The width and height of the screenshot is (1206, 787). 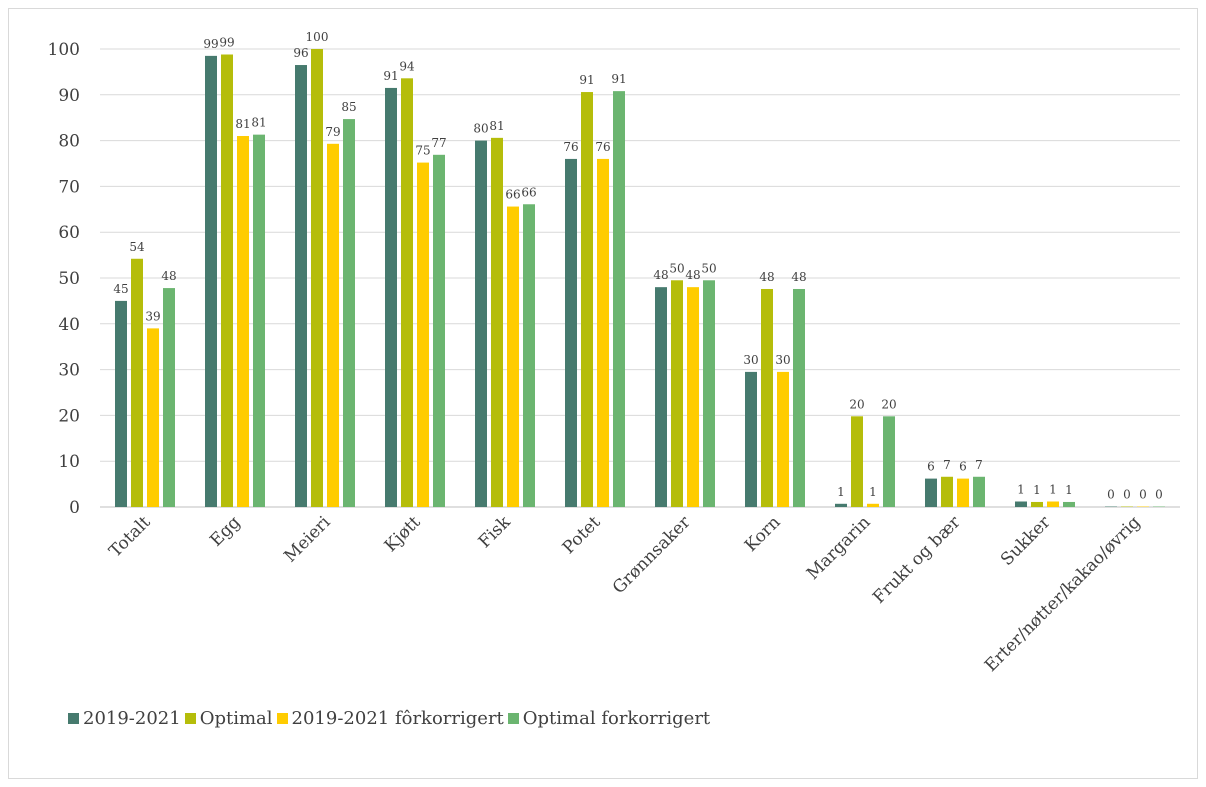 I want to click on x-tick-label: Frukt og bær, so click(x=917, y=560).